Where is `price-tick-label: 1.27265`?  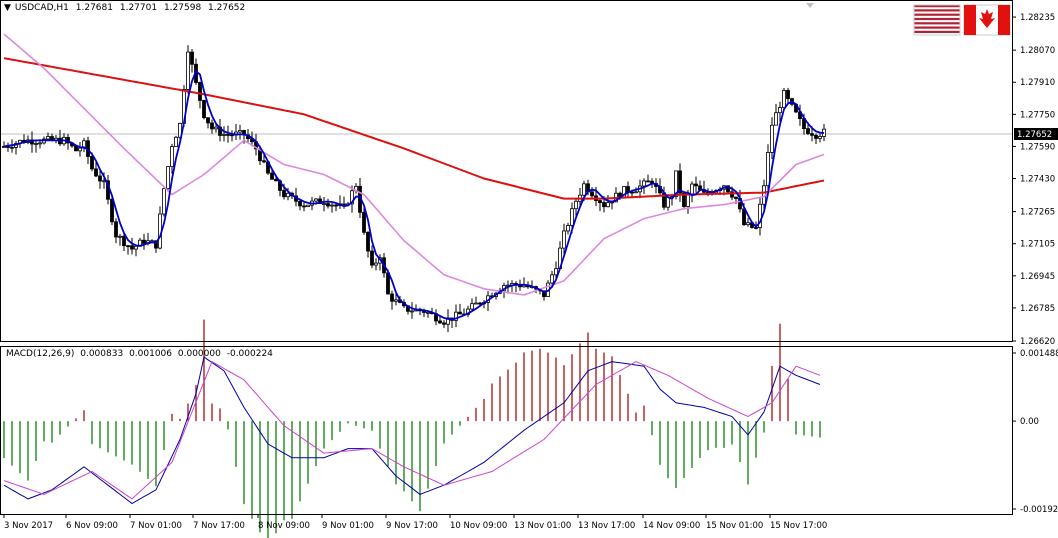 price-tick-label: 1.27265 is located at coordinates (1037, 213).